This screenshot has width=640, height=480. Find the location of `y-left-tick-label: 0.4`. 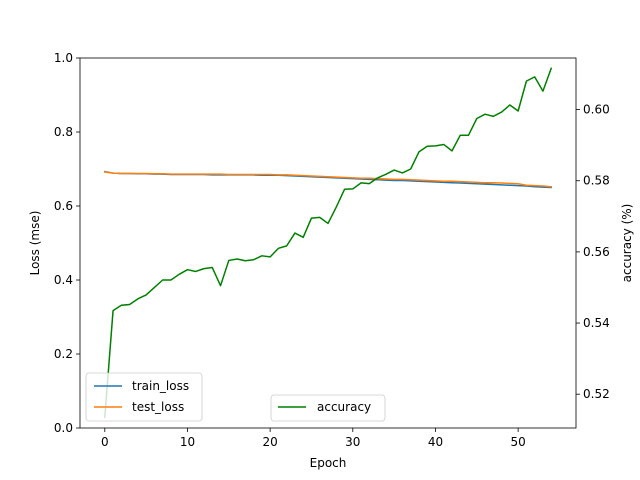

y-left-tick-label: 0.4 is located at coordinates (63, 280).